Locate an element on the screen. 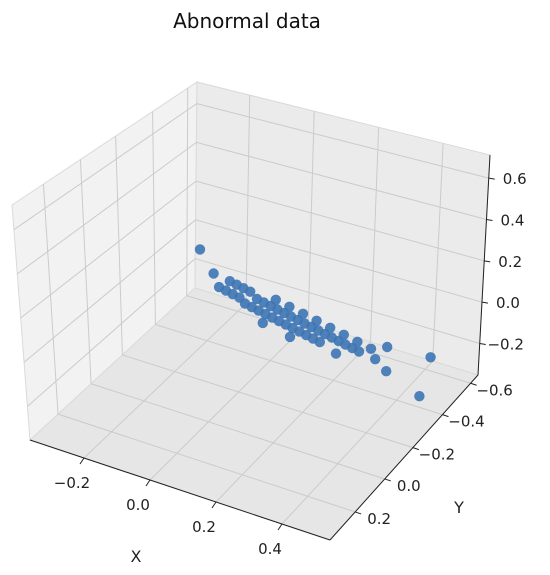 The image size is (550, 575). x-axis-line is located at coordinates (180, 490).